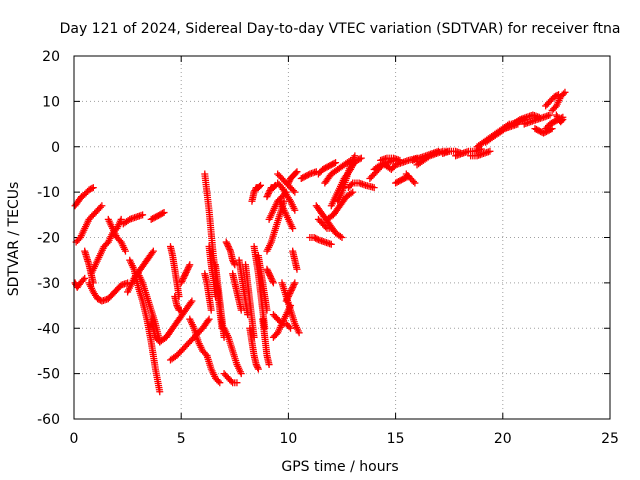 This screenshot has height=480, width=640. I want to click on x-tick-label: 10, so click(288, 439).